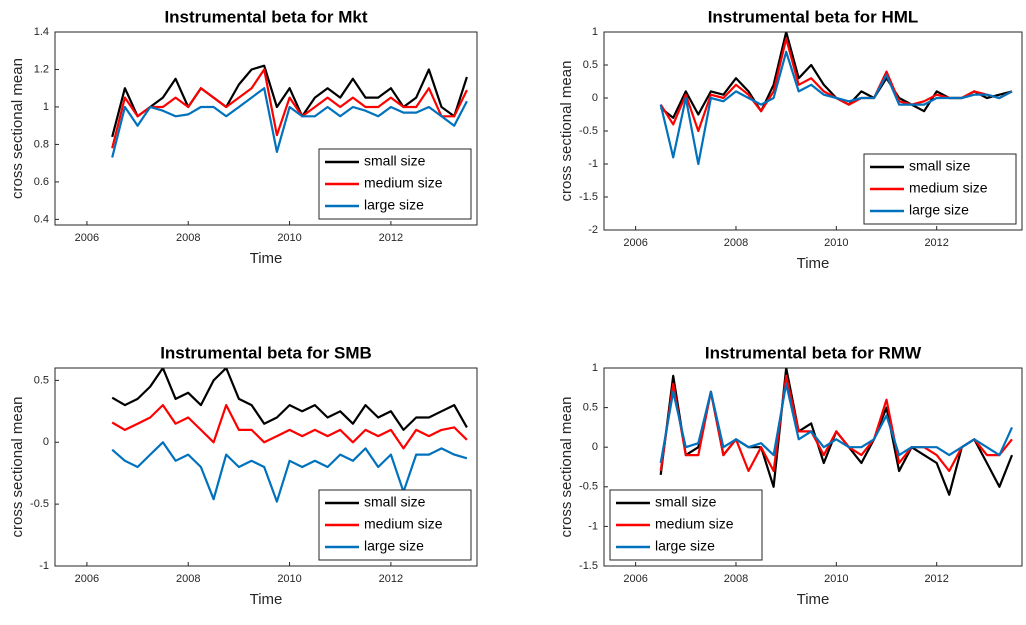  Describe the element at coordinates (813, 352) in the screenshot. I see `chart-title: Instrumental beta for RMW` at that location.